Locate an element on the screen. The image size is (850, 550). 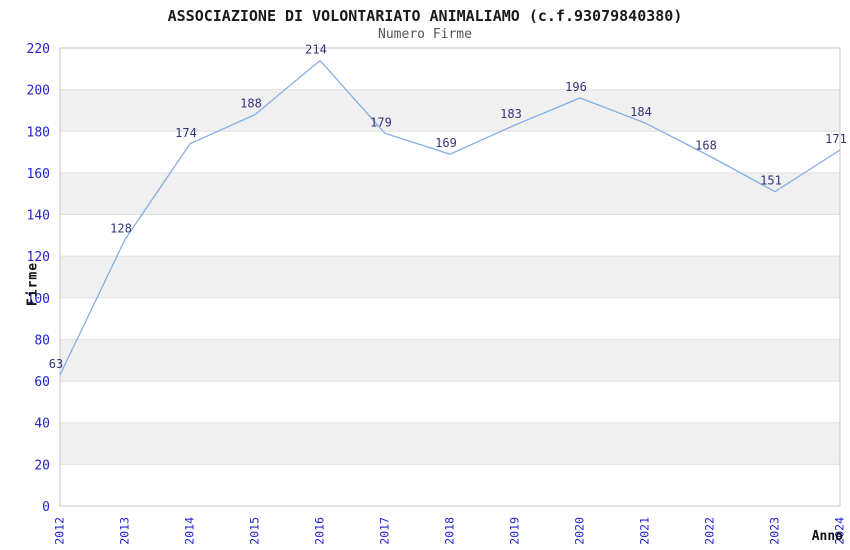
y-tick-label: 40 is located at coordinates (42, 424).